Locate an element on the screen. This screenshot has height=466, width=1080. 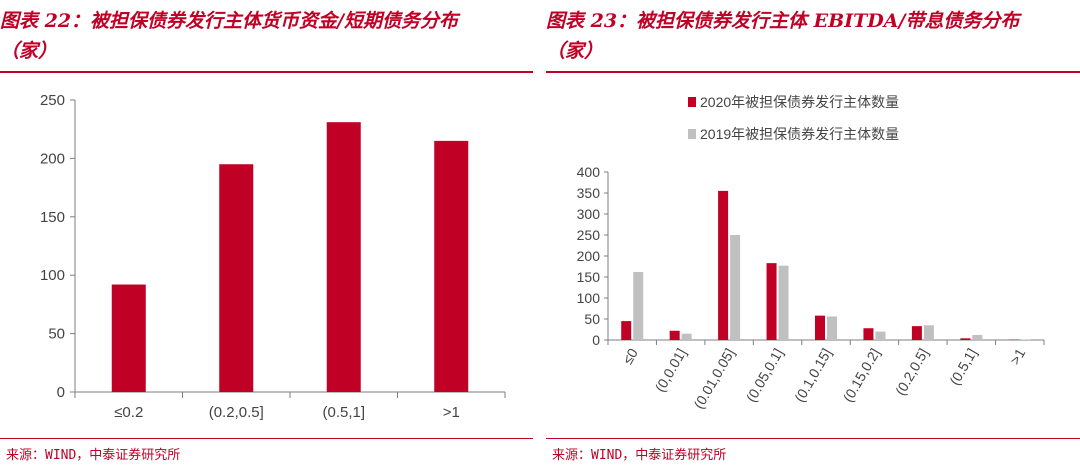
right-chart-title: 图表 23：被担保债券发行主体 EBITDA/带息债务分布 （家） is located at coordinates (813, 36).